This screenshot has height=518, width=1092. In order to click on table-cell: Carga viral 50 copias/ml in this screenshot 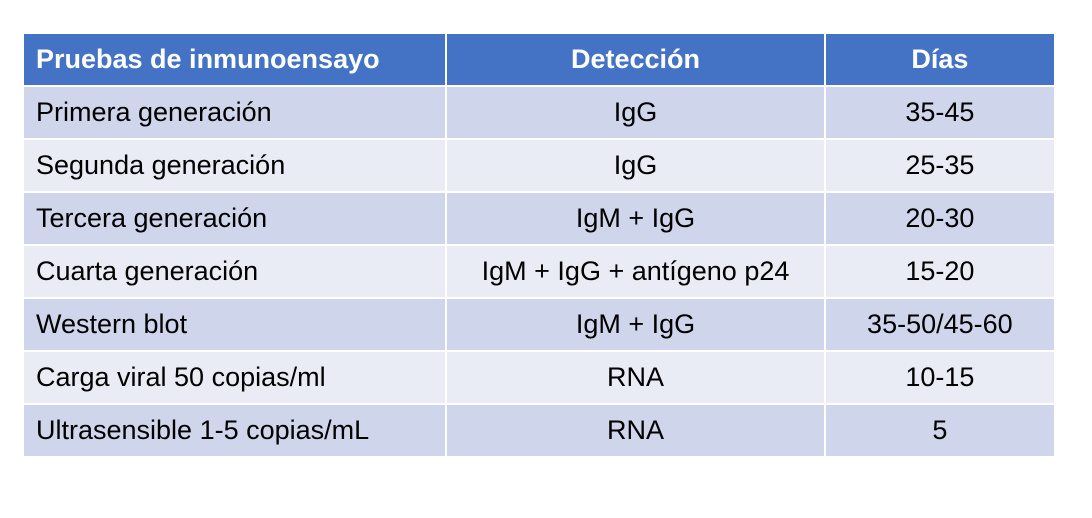, I will do `click(234, 377)`.